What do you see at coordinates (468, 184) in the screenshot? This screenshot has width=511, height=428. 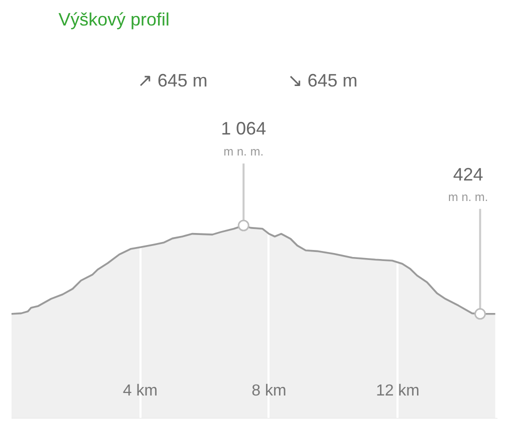 I see `annotation: 424 m n. m.` at bounding box center [468, 184].